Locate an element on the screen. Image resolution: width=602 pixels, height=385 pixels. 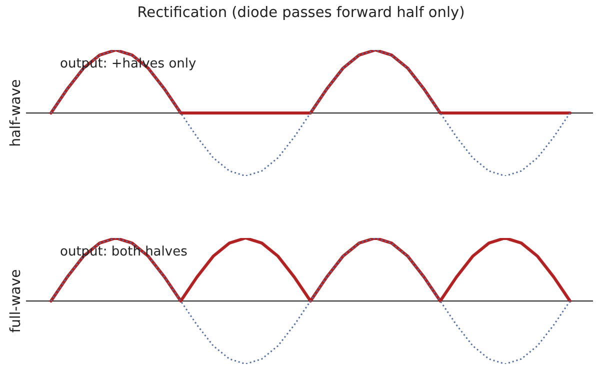
y-axis-title: half-wave is located at coordinates (16, 113).